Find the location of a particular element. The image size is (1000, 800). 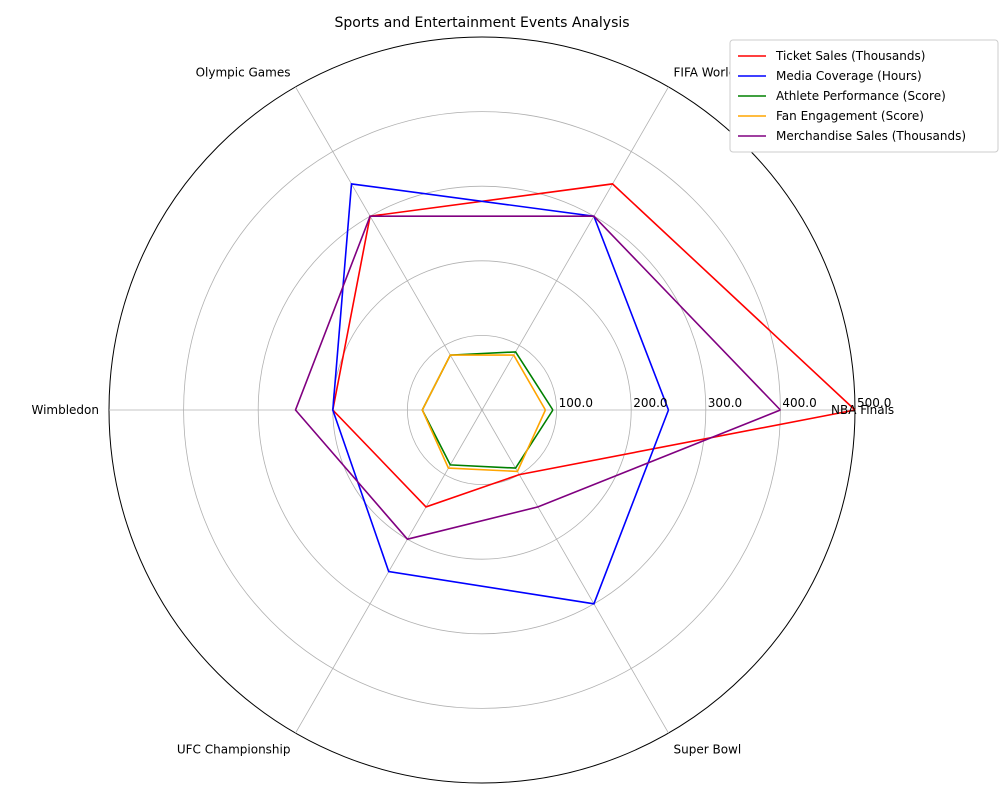

r-tick-label: 100.0 is located at coordinates (576, 403).